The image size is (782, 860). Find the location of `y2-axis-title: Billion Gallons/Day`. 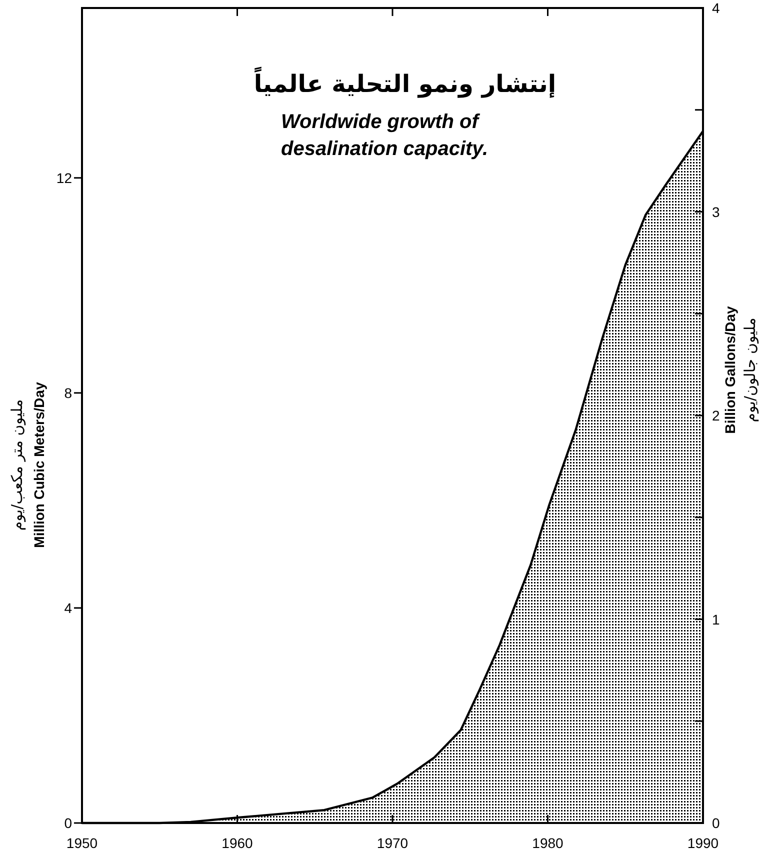

y2-axis-title: Billion Gallons/Day is located at coordinates (730, 370).